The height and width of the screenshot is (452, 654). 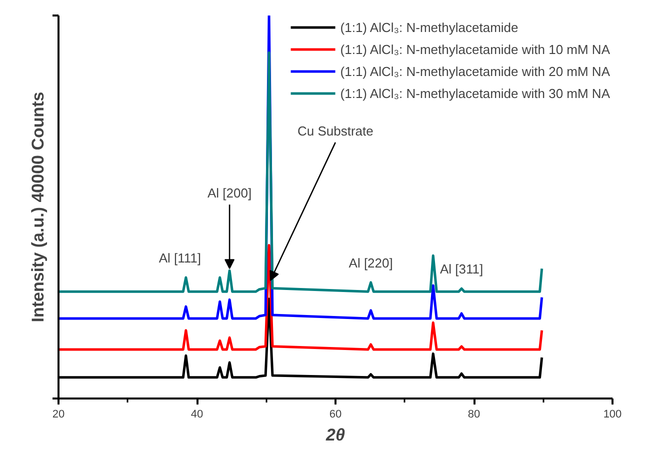 What do you see at coordinates (475, 71) in the screenshot?
I see `legend-label: (1:1) AlCl₃: N-methylacetamide with 20 mM NA` at bounding box center [475, 71].